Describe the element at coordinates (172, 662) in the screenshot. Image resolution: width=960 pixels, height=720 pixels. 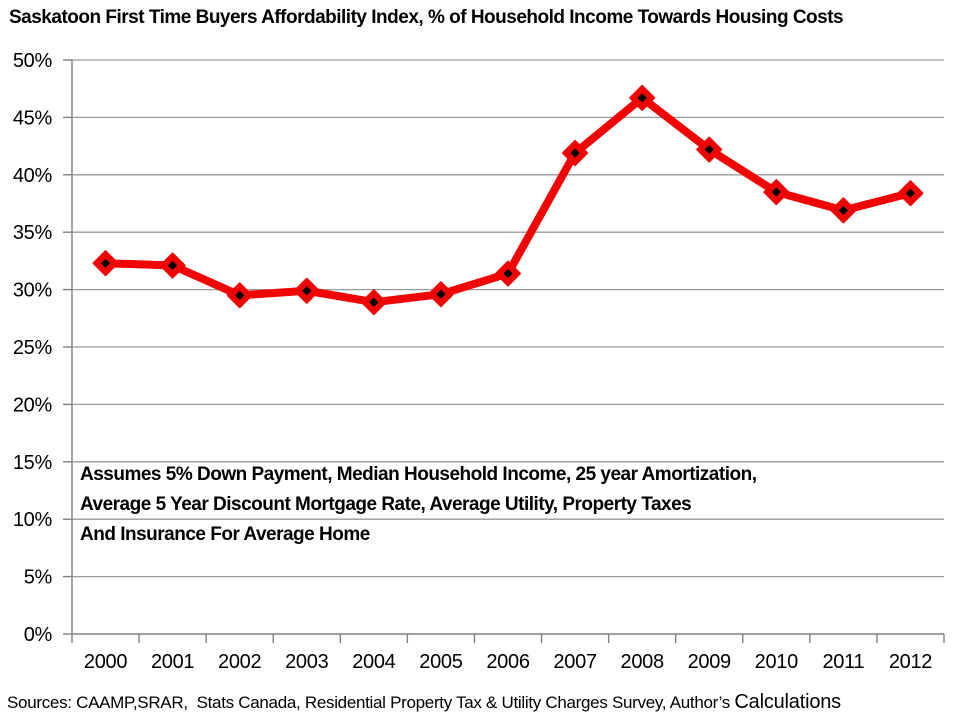
I see `x-axis-label: 2001` at that location.